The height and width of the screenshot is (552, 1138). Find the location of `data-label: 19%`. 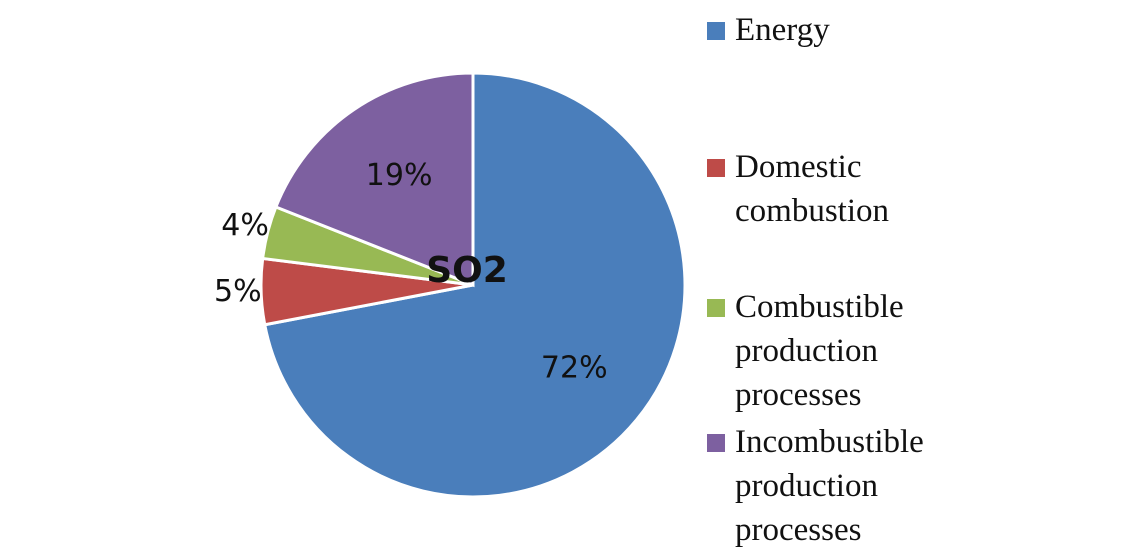

data-label: 19% is located at coordinates (399, 175).